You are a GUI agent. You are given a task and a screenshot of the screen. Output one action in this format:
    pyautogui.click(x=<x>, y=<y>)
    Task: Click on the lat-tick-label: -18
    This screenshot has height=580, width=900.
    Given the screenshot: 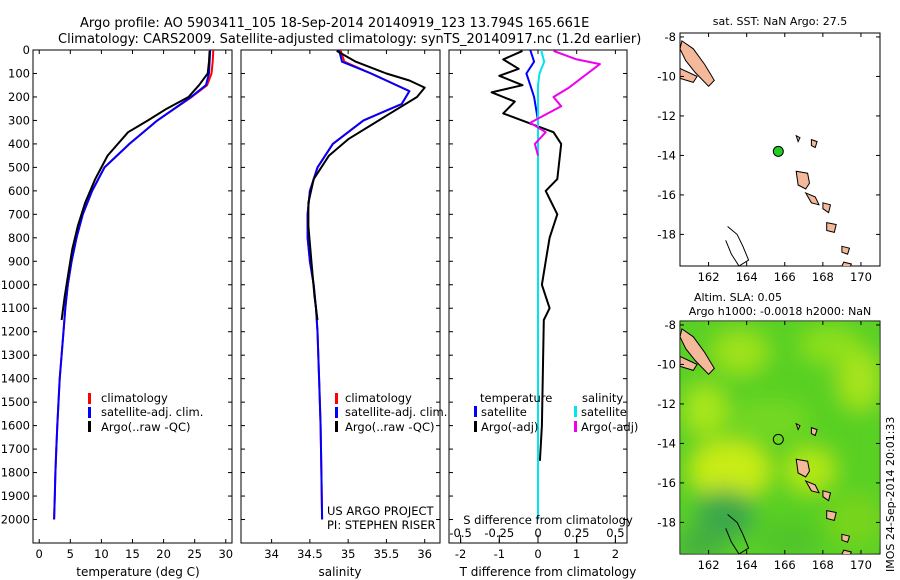 What is the action you would take?
    pyautogui.click(x=666, y=522)
    